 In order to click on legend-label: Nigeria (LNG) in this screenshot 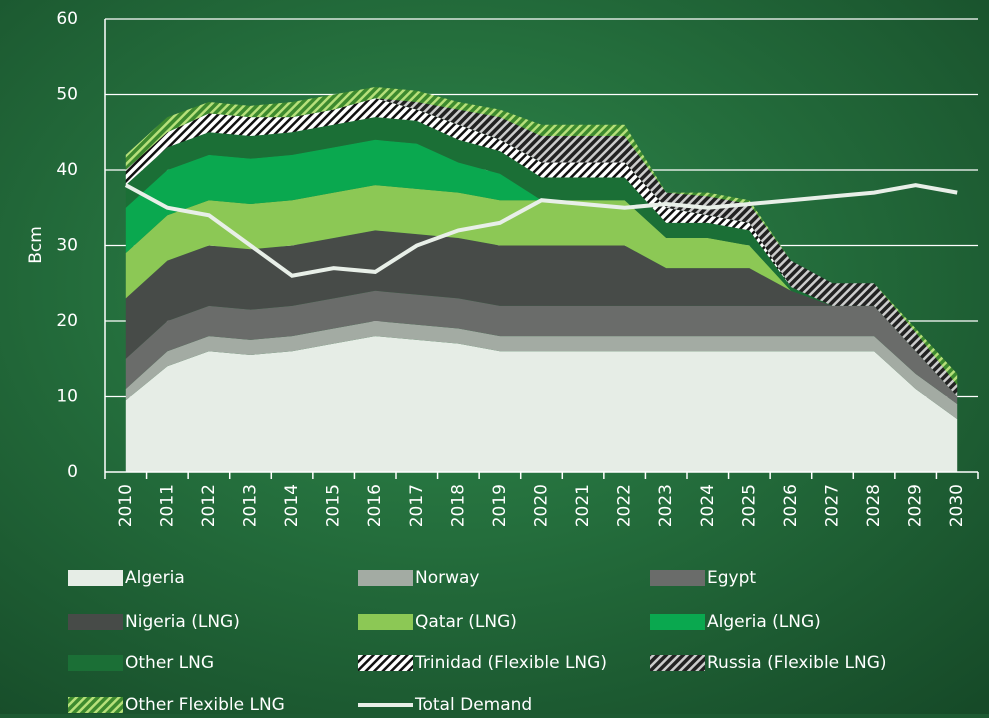, I will do `click(182, 622)`.